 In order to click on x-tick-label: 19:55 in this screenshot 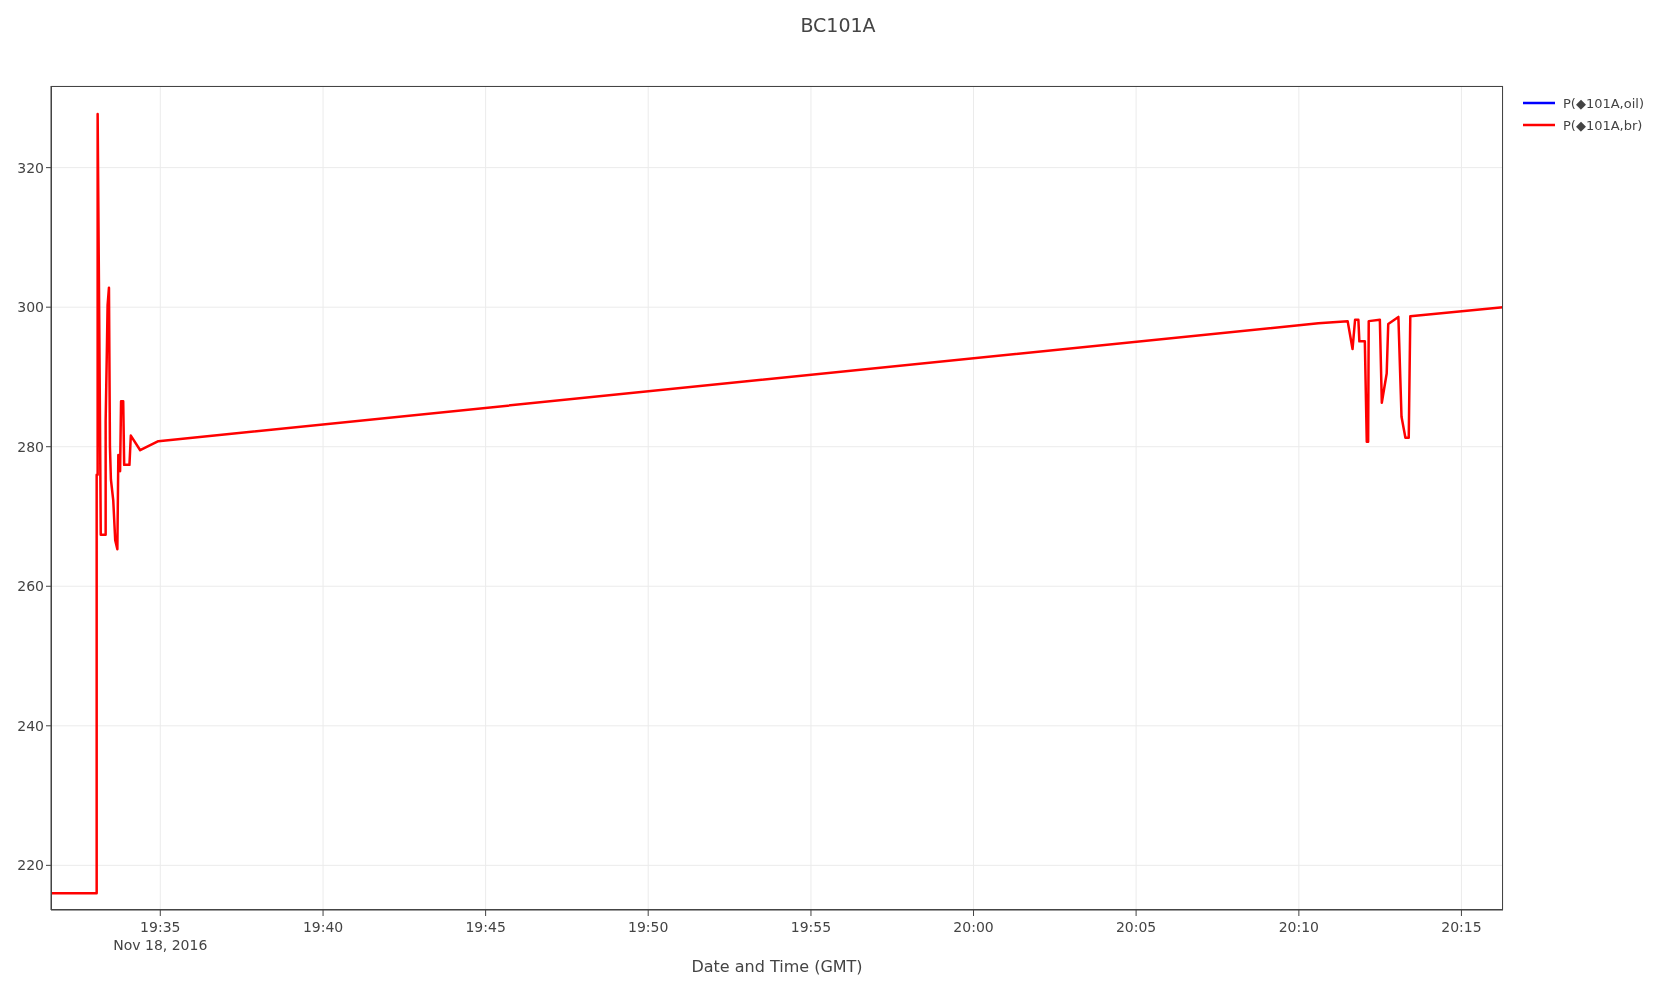, I will do `click(811, 927)`.